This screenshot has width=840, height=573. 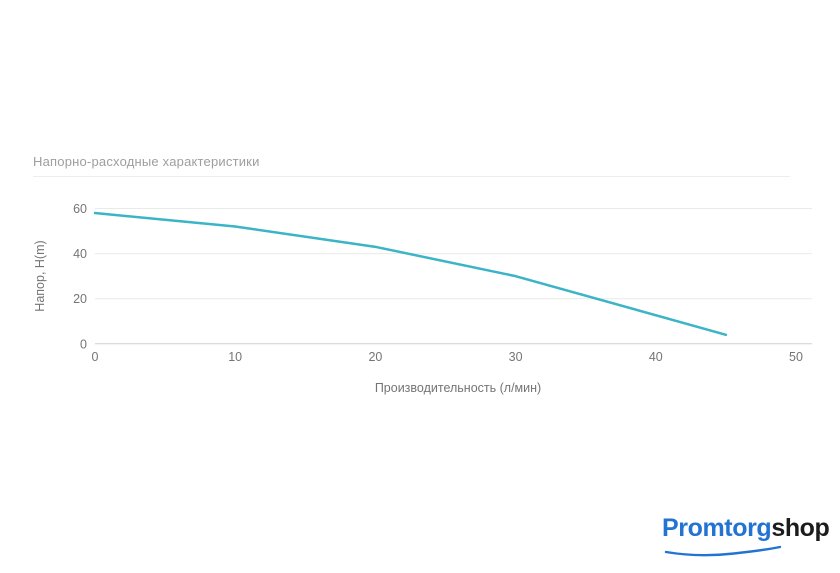 I want to click on y-tick-label-40: 40, so click(x=80, y=254).